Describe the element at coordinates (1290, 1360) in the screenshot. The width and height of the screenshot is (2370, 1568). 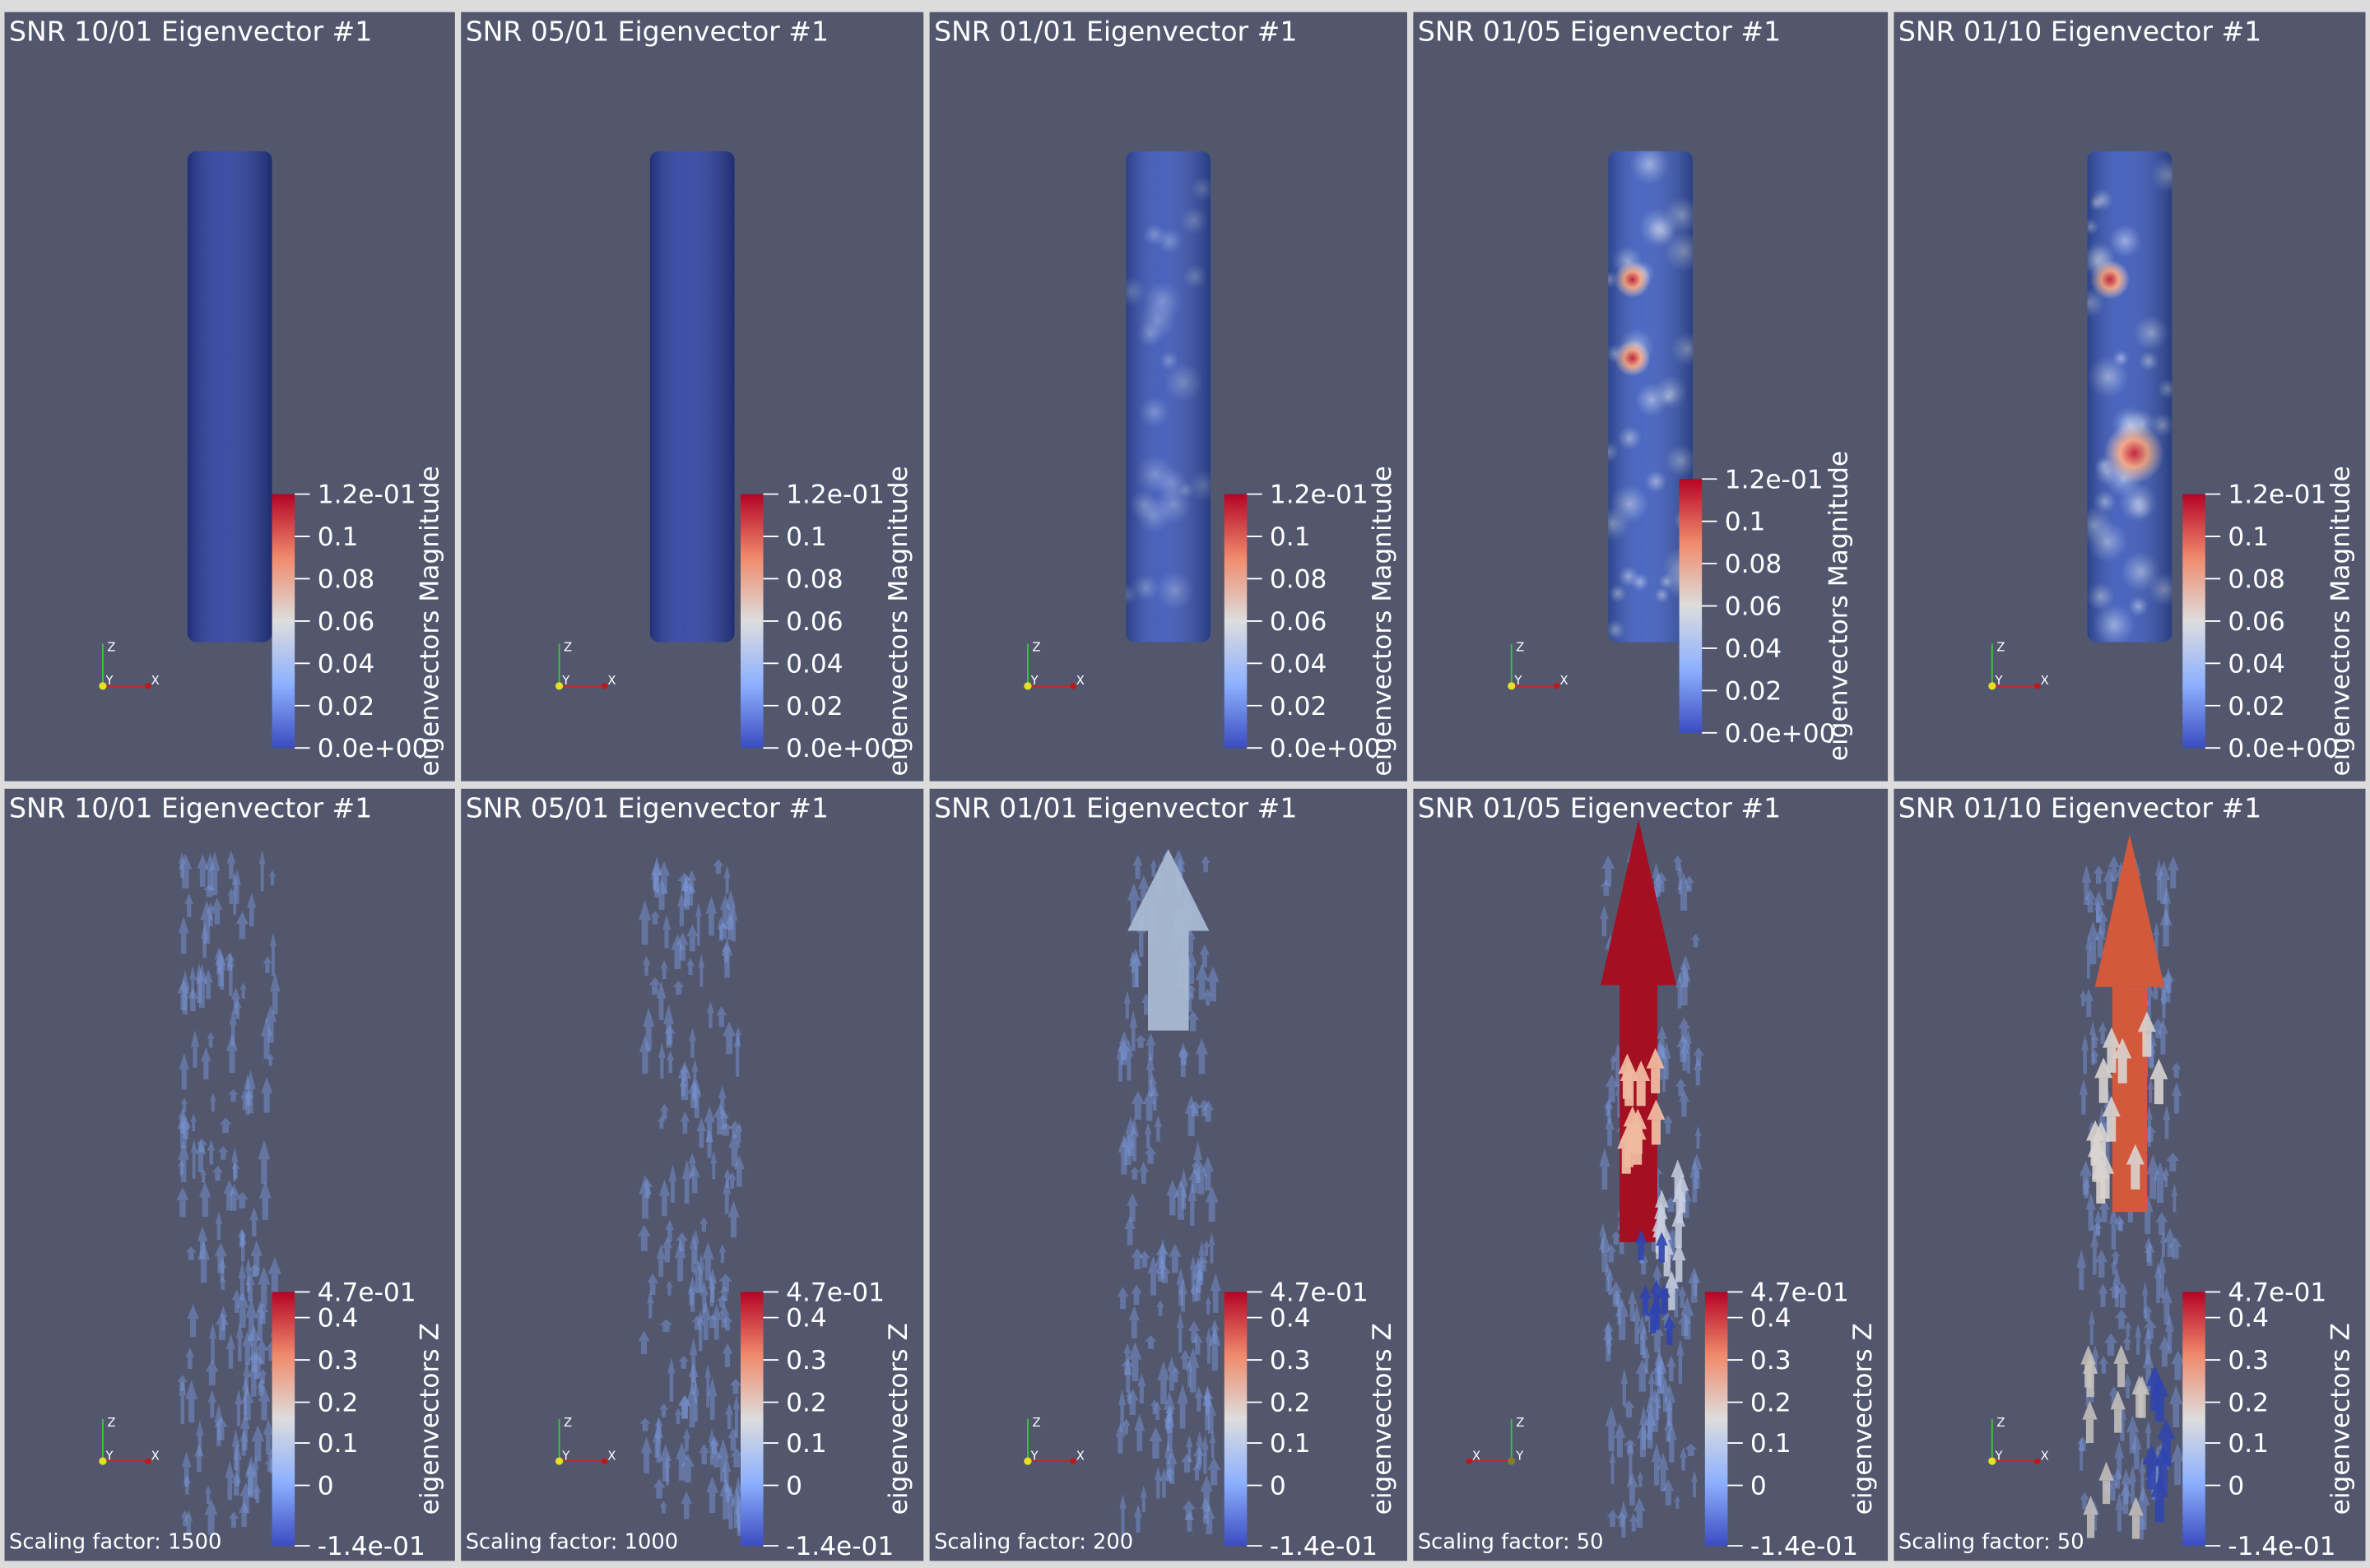
I see `colorbar-label: 0.3` at that location.